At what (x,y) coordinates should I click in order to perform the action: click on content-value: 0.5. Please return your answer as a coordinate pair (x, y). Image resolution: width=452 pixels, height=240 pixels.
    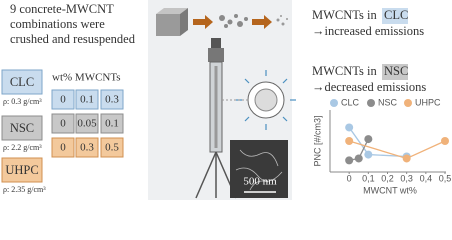
    Looking at the image, I should click on (112, 148).